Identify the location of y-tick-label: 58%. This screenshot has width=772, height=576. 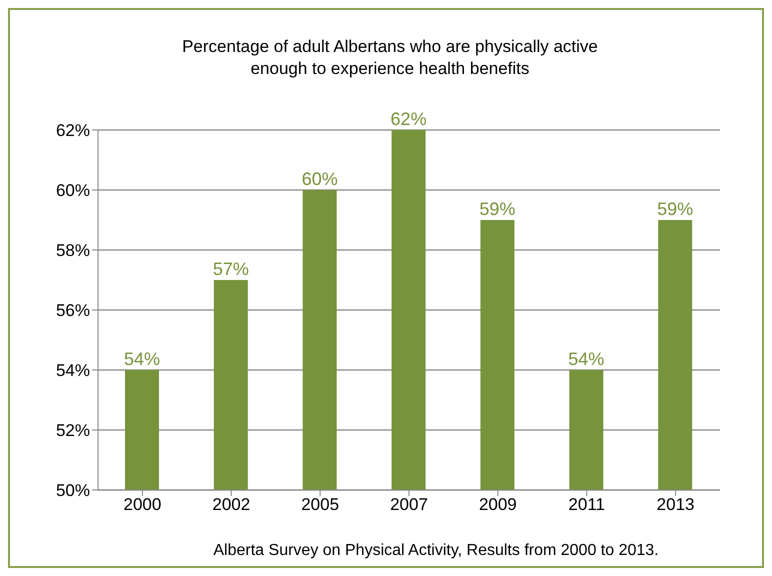
(73, 250).